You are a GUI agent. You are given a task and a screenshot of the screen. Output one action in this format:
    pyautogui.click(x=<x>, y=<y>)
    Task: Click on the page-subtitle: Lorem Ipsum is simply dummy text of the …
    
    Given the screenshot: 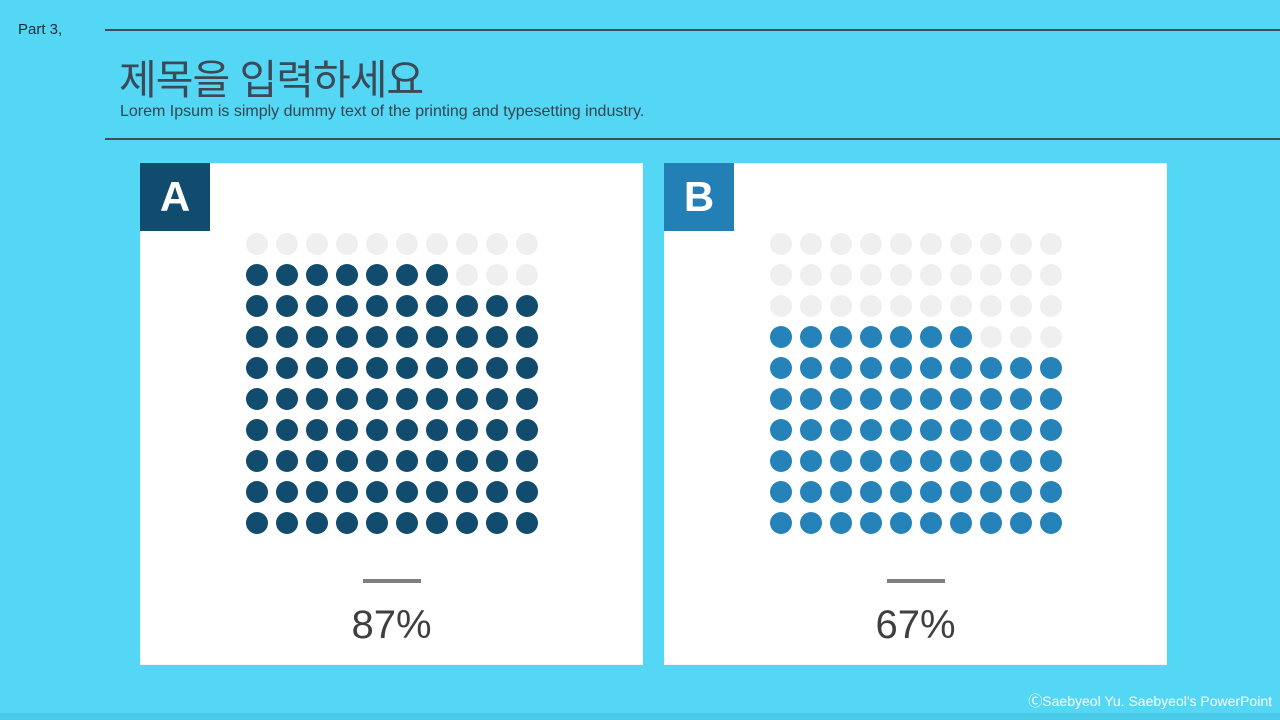 What is the action you would take?
    pyautogui.click(x=382, y=111)
    